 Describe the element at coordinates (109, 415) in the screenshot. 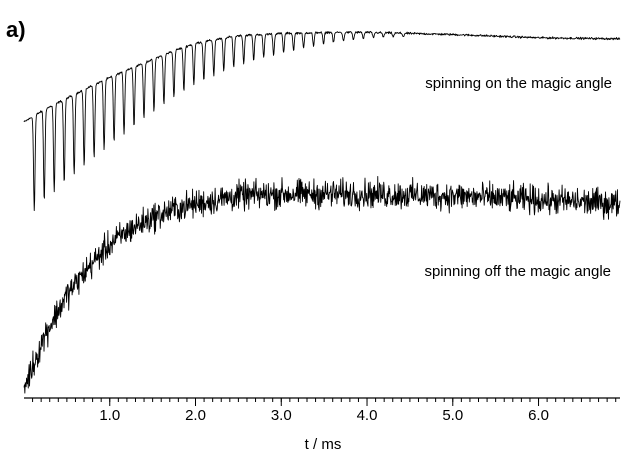

I see `x-axis-tick-label-1: 1.0` at that location.